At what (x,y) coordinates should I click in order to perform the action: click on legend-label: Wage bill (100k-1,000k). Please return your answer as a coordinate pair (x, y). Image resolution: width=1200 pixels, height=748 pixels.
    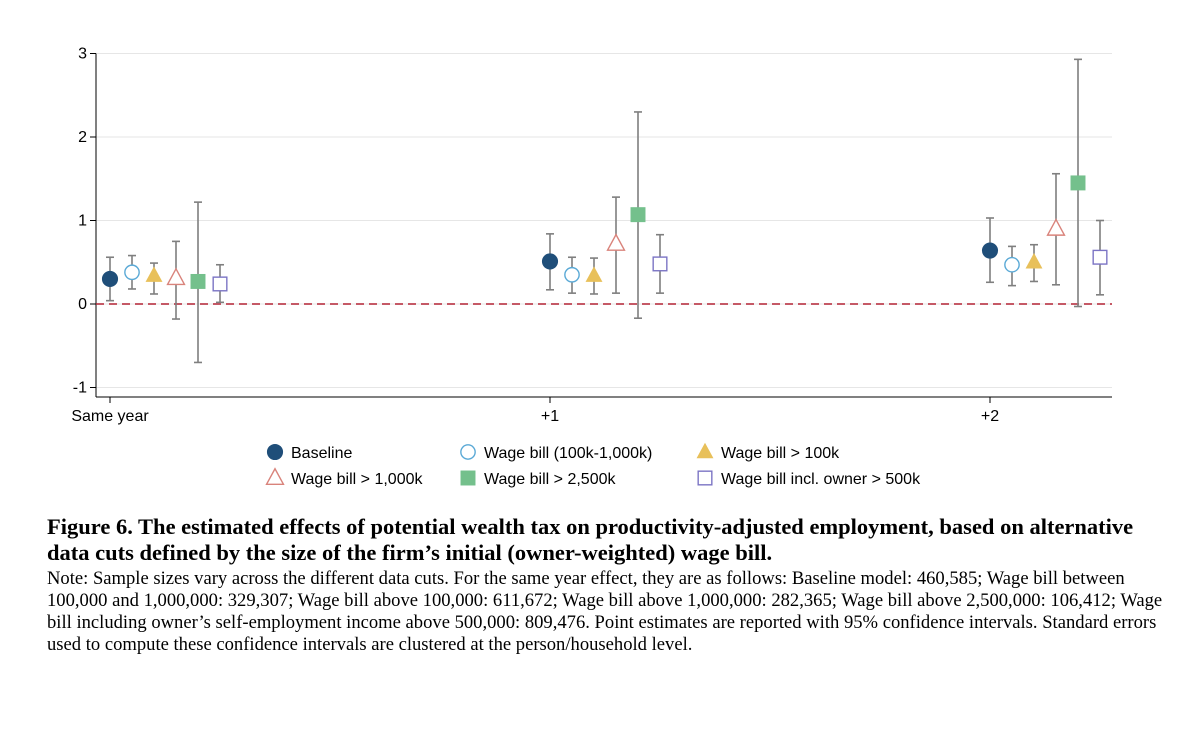
    Looking at the image, I should click on (568, 453).